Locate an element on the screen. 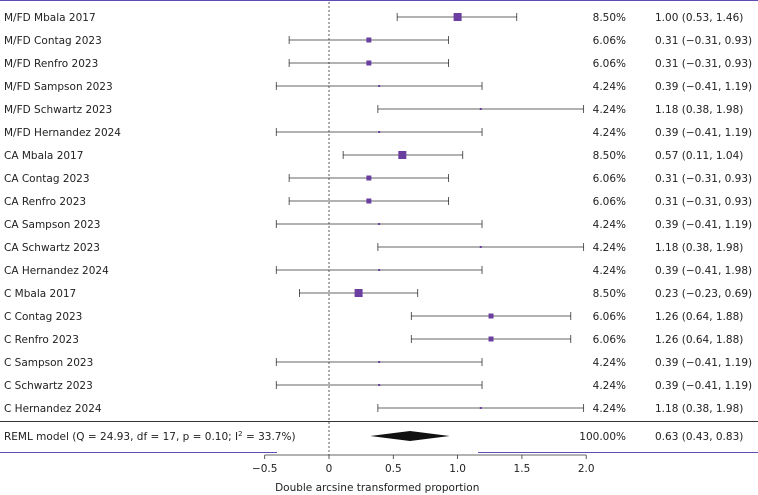 This screenshot has height=495, width=758. study-row: M/FD Mbala 2017 8.50% 1.00 (0.53, 1.46) is located at coordinates (373, 18).